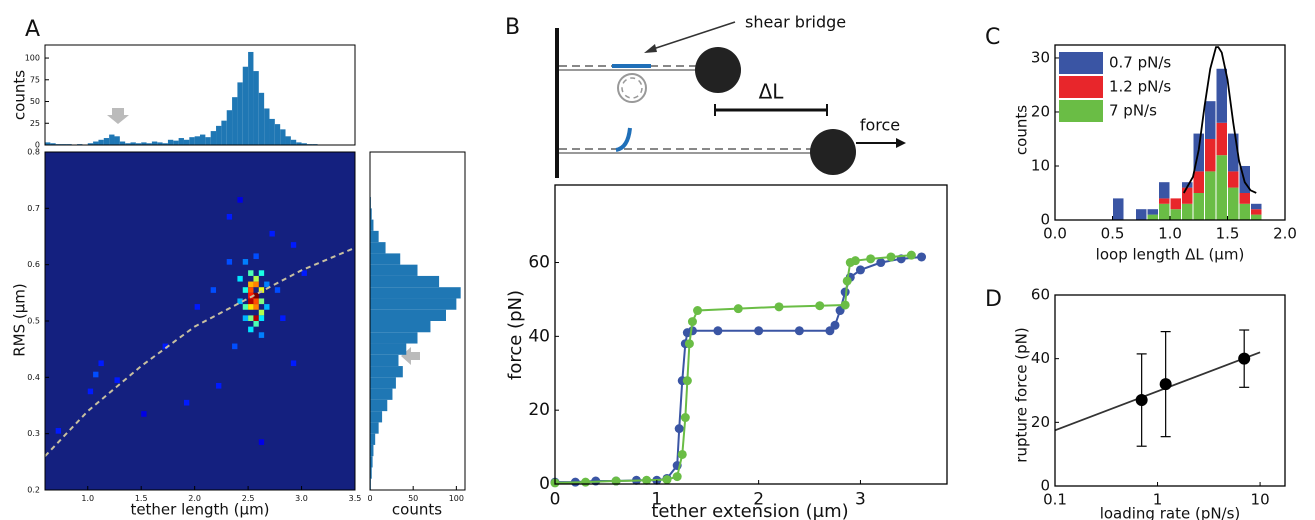  What do you see at coordinates (32, 29) in the screenshot?
I see `panel-label: A` at bounding box center [32, 29].